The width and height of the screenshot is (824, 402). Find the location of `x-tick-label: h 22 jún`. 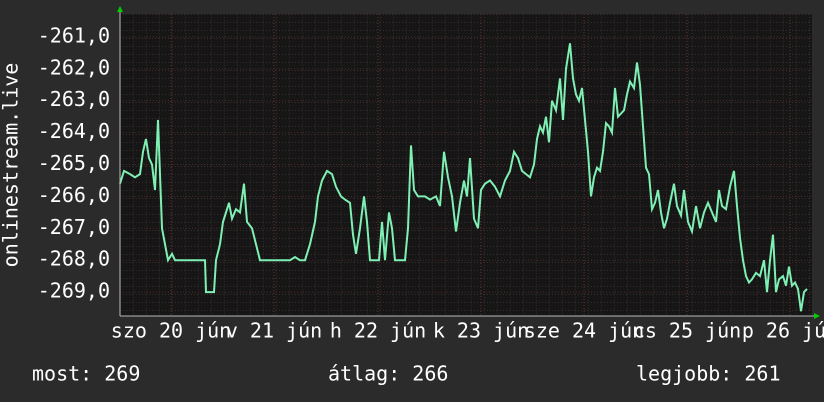

x-tick-label: h 22 jún is located at coordinates (378, 331).